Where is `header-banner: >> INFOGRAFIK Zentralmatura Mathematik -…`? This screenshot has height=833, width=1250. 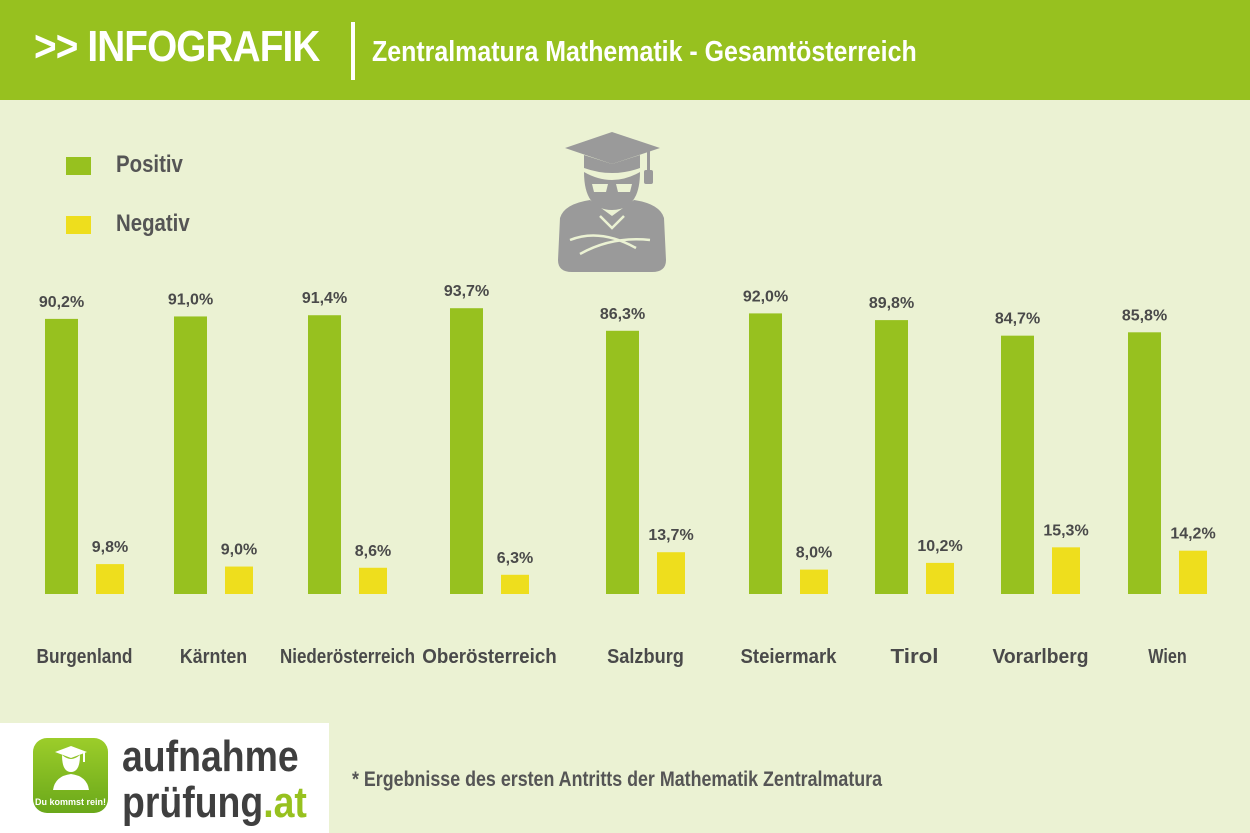 header-banner: >> INFOGRAFIK Zentralmatura Mathematik -… is located at coordinates (625, 50).